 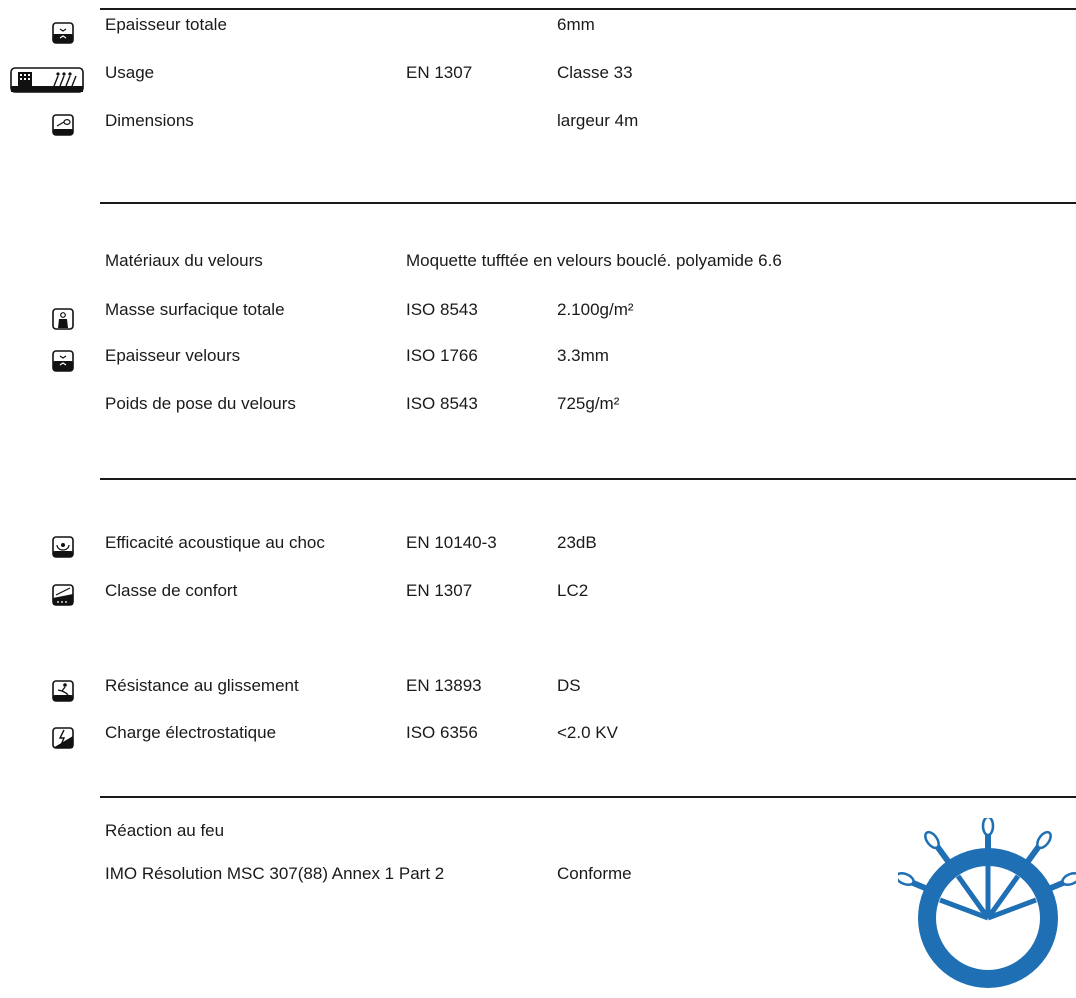 I want to click on slip-resistance-icon, so click(x=63, y=691).